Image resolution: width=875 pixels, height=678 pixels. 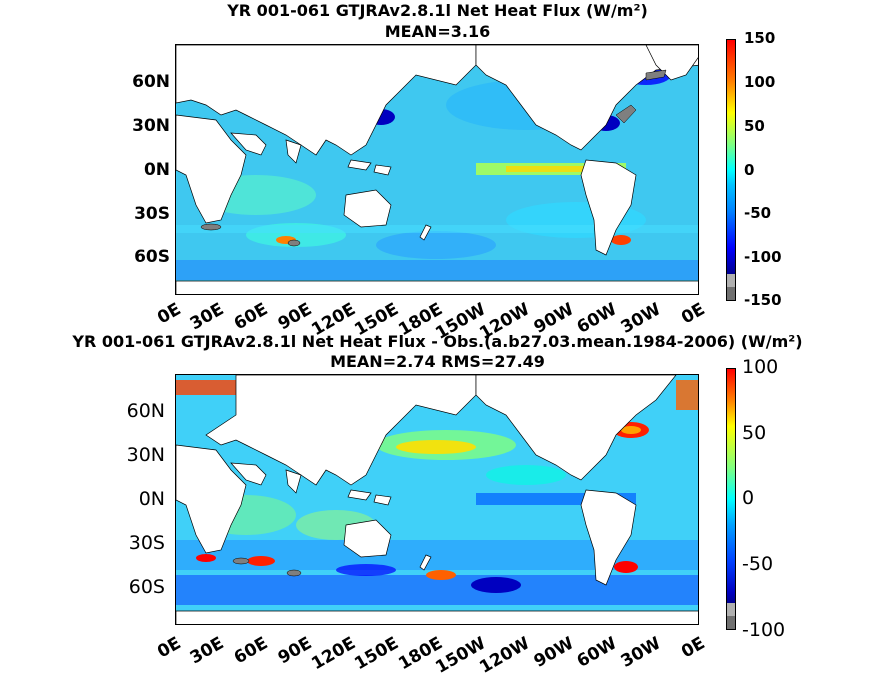 I want to click on panel2-lon-label: 60W, so click(x=597, y=652).